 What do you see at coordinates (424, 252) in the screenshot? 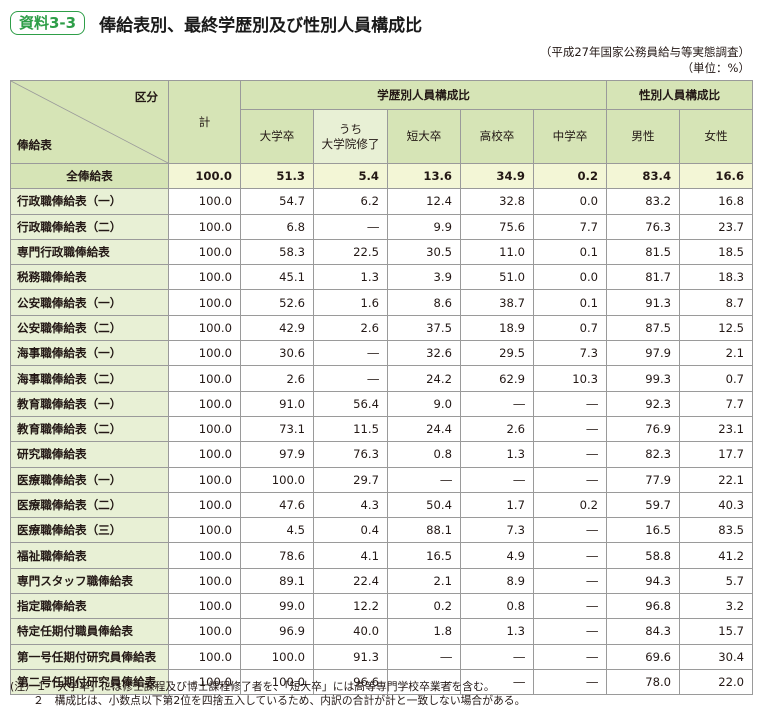
I see `value-cell: 30.5` at bounding box center [424, 252].